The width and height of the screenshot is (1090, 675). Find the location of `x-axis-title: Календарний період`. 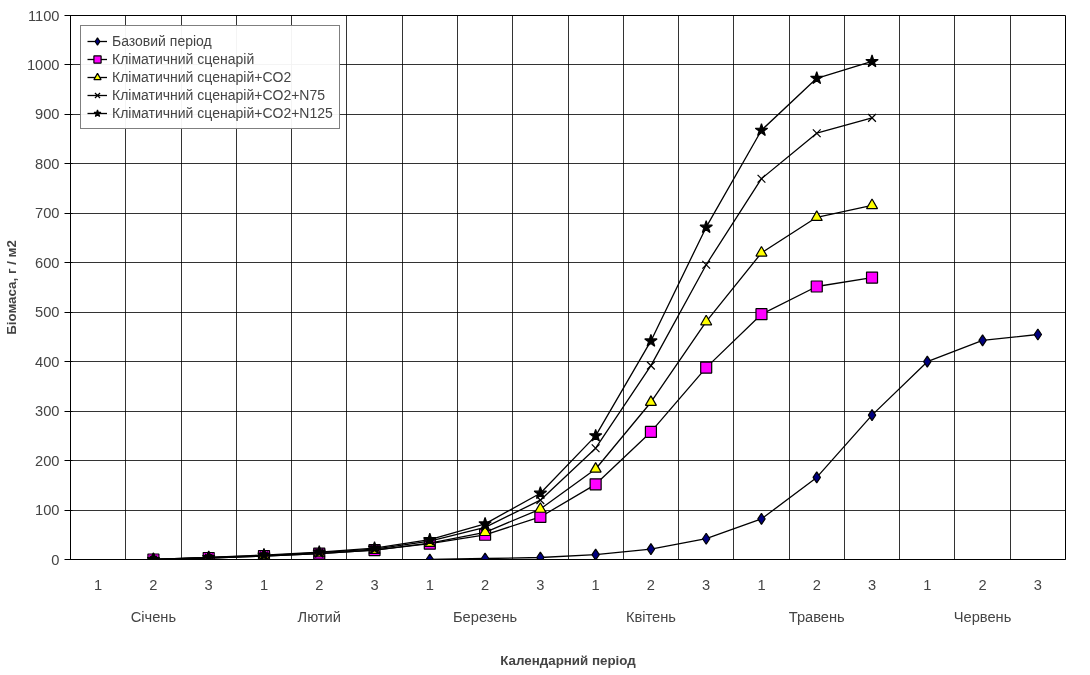

x-axis-title: Календарний період is located at coordinates (568, 660).